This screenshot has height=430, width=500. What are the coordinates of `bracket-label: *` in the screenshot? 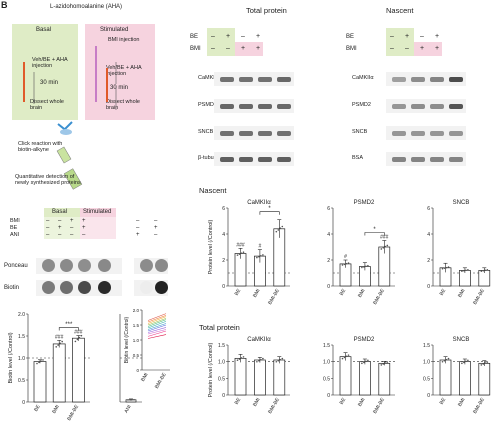 It's located at (374, 230).